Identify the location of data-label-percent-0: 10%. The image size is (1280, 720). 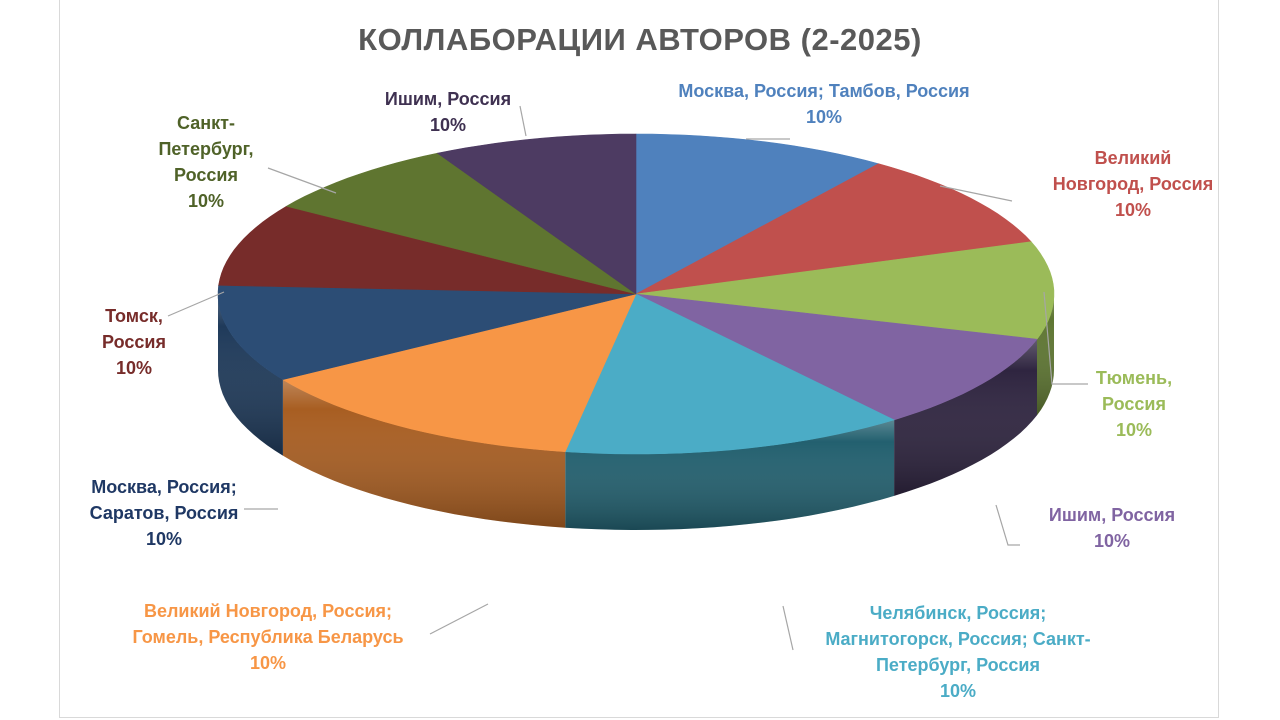
(824, 117).